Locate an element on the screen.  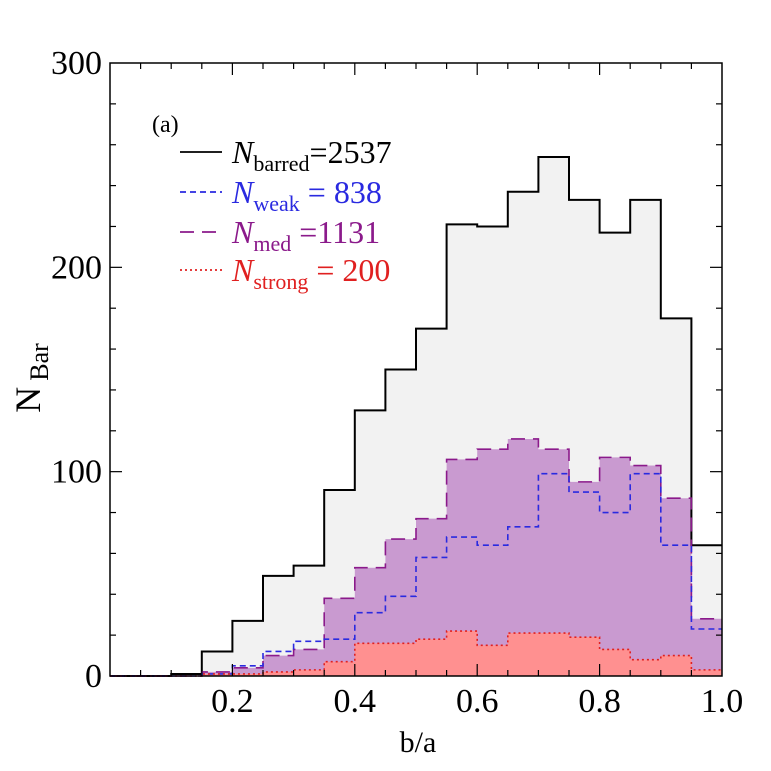
y-tick-label: 100 is located at coordinates (76, 472).